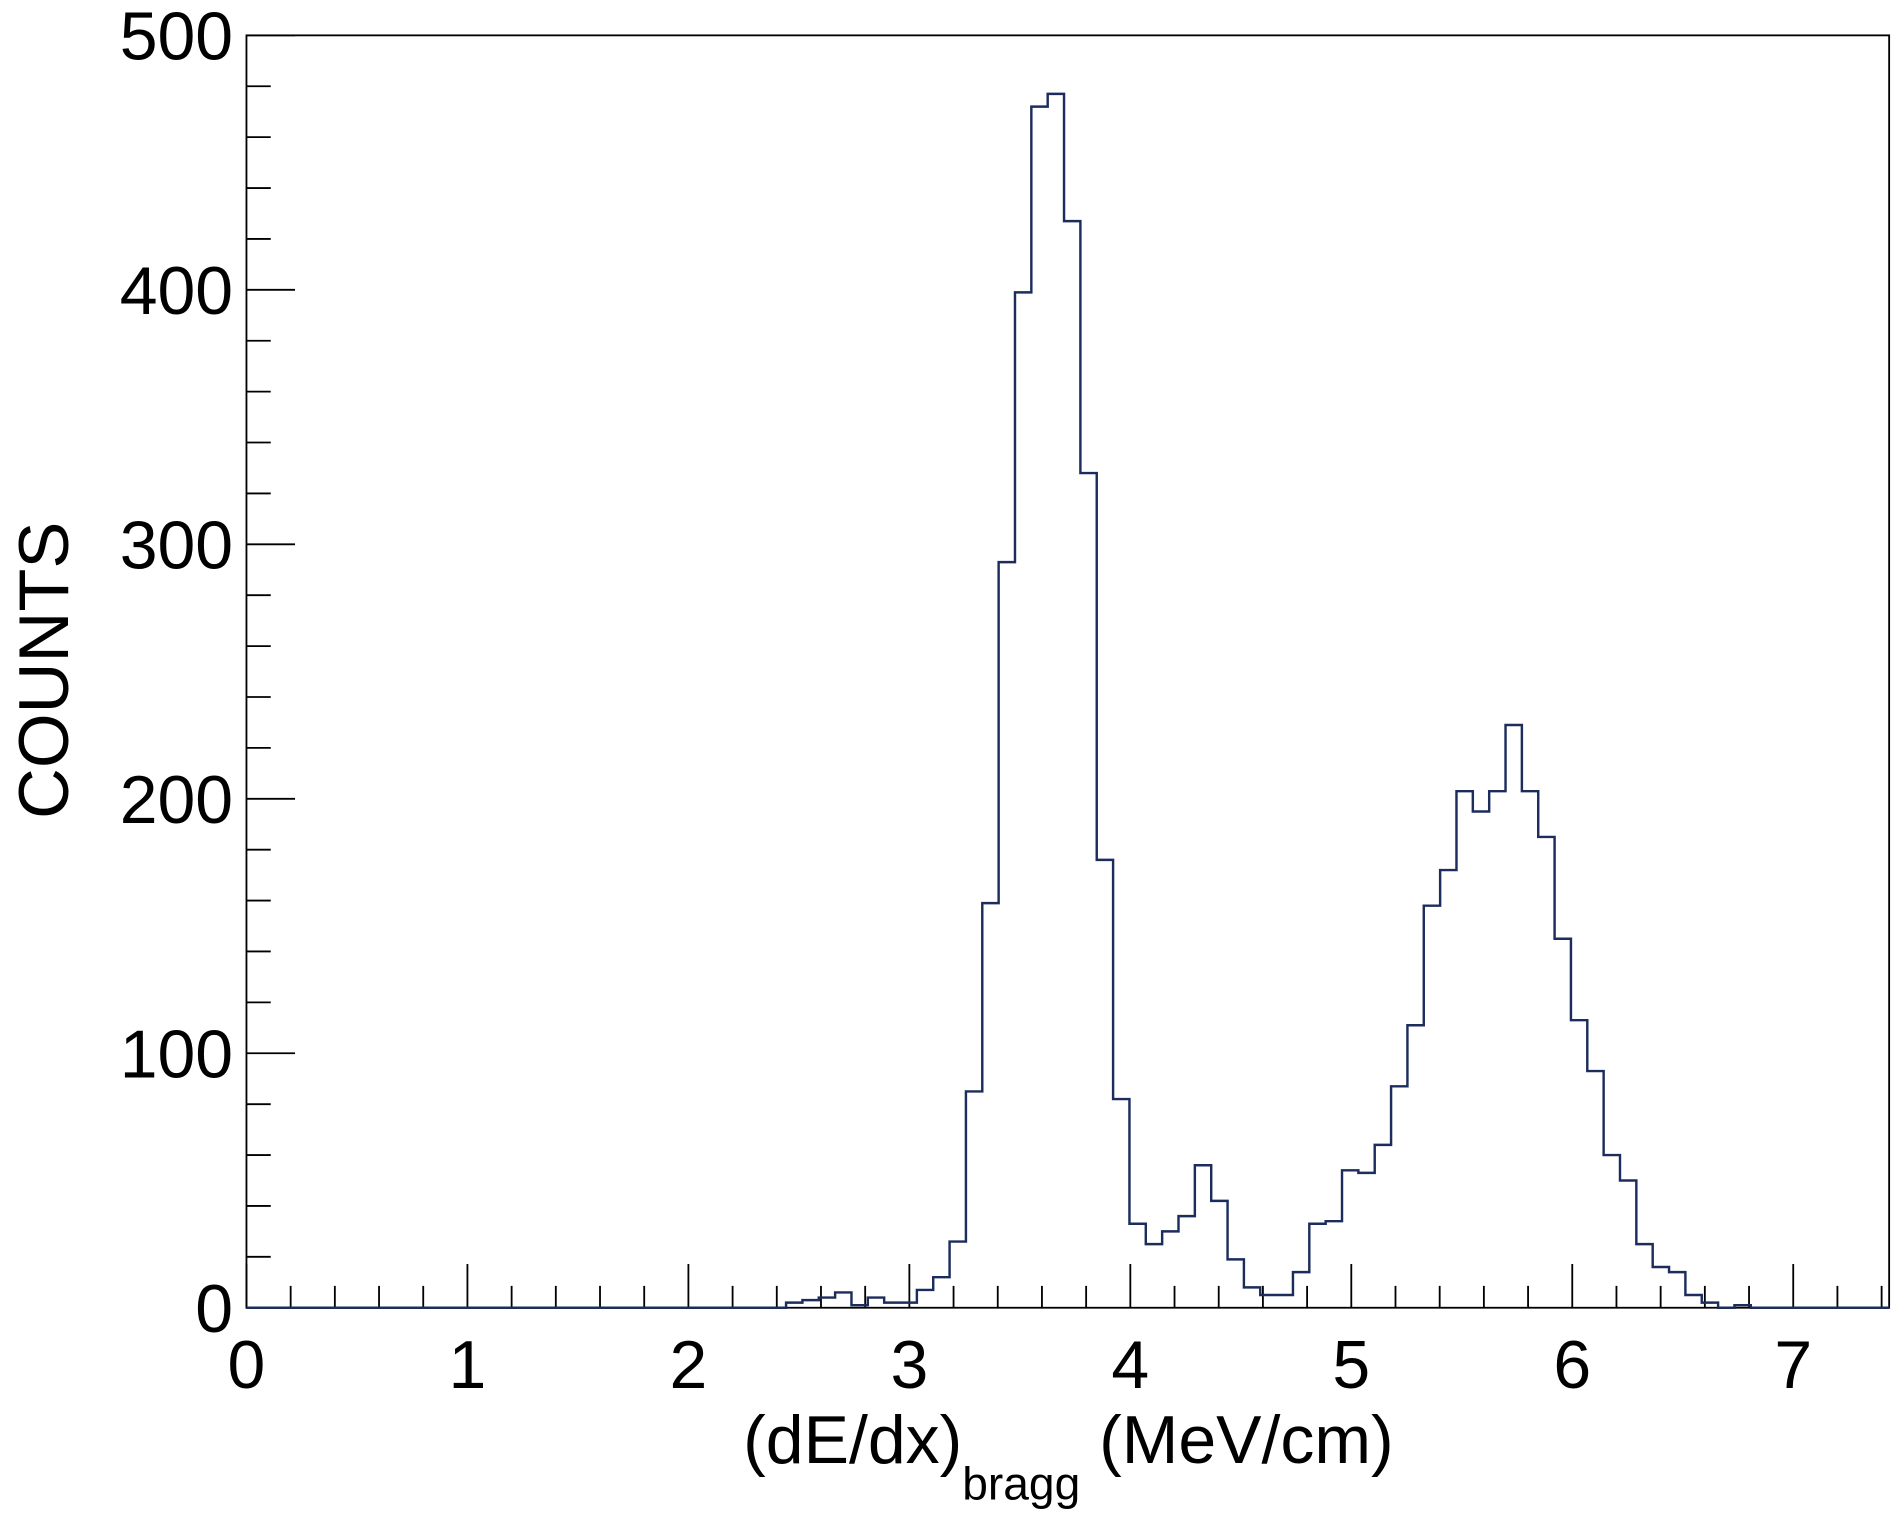 The image size is (1894, 1524). I want to click on y-tick-label: 0, so click(214, 1309).